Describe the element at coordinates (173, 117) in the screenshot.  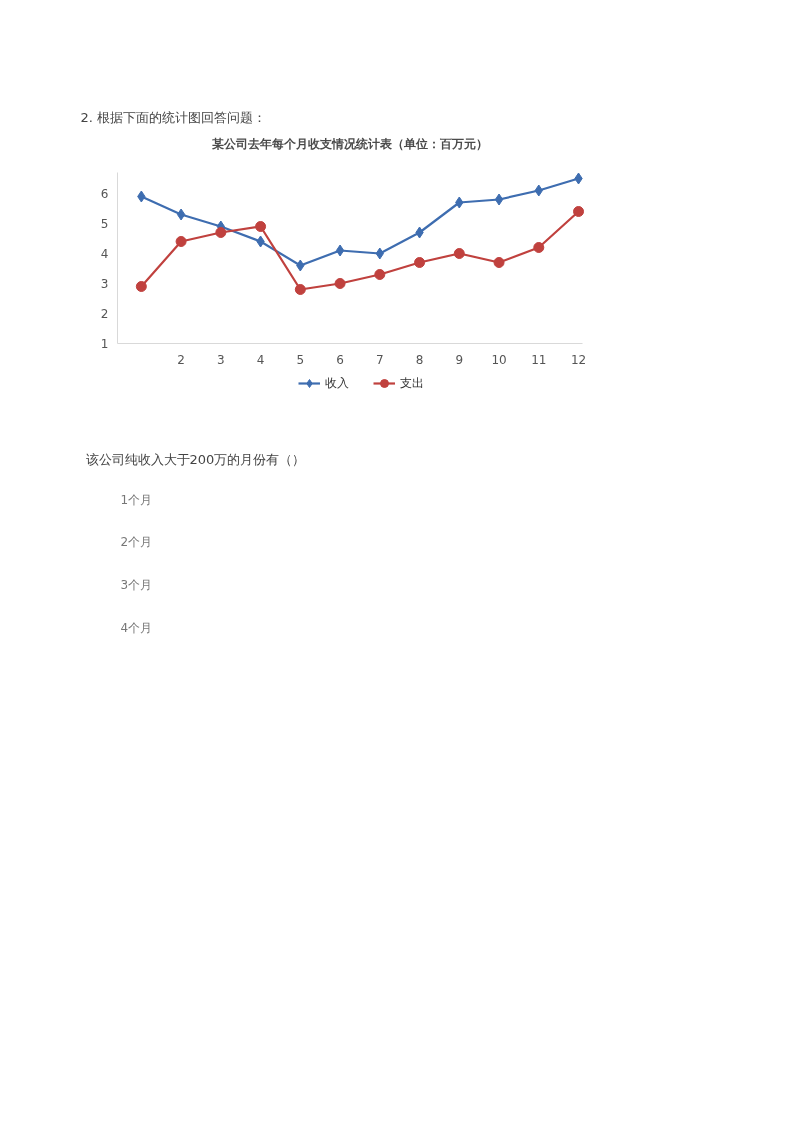
I see `text: 2. 根据下面的统计图回答问题：` at that location.